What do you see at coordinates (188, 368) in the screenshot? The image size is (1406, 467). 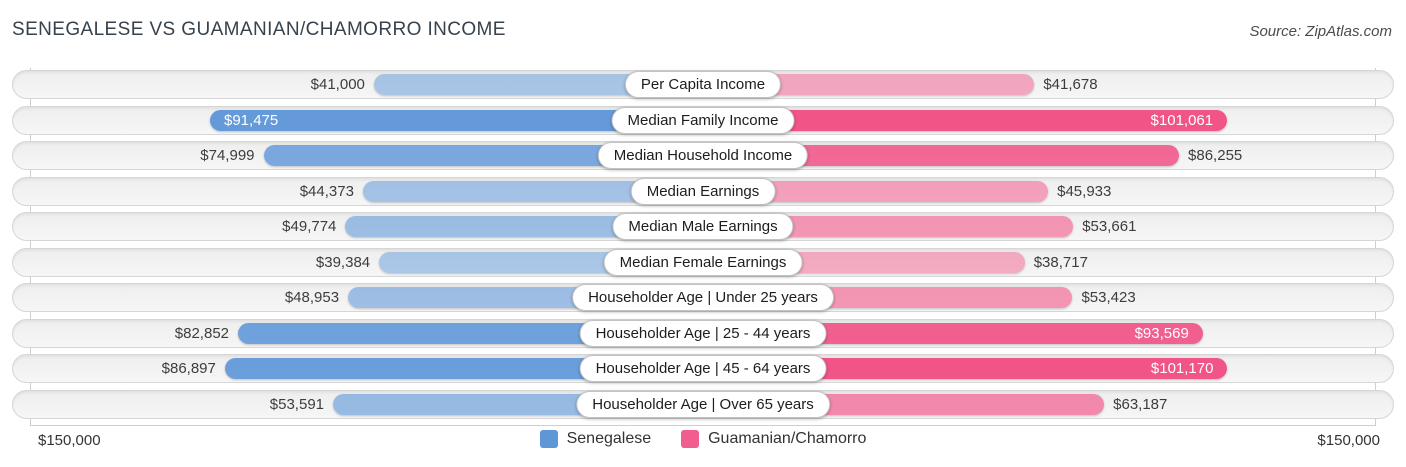 I see `senegalese-value: $86,897` at bounding box center [188, 368].